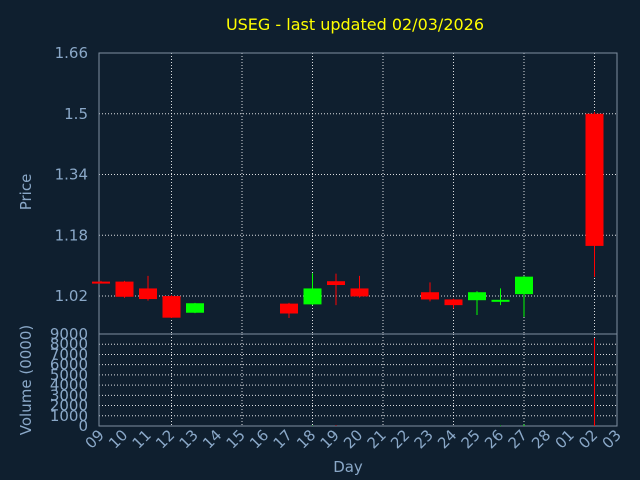 Image resolution: width=640 pixels, height=480 pixels. I want to click on x-tick-label: 10, so click(118, 439).